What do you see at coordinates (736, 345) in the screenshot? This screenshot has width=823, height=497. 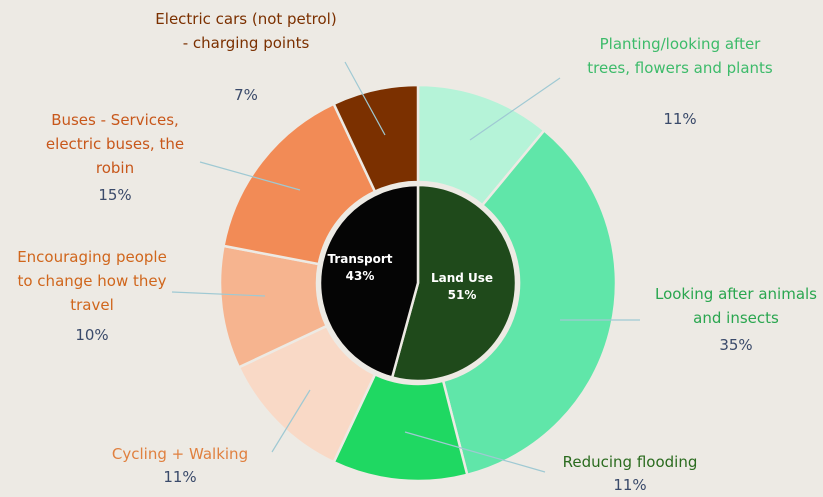 I see `segment-value-label: 35%` at bounding box center [736, 345].